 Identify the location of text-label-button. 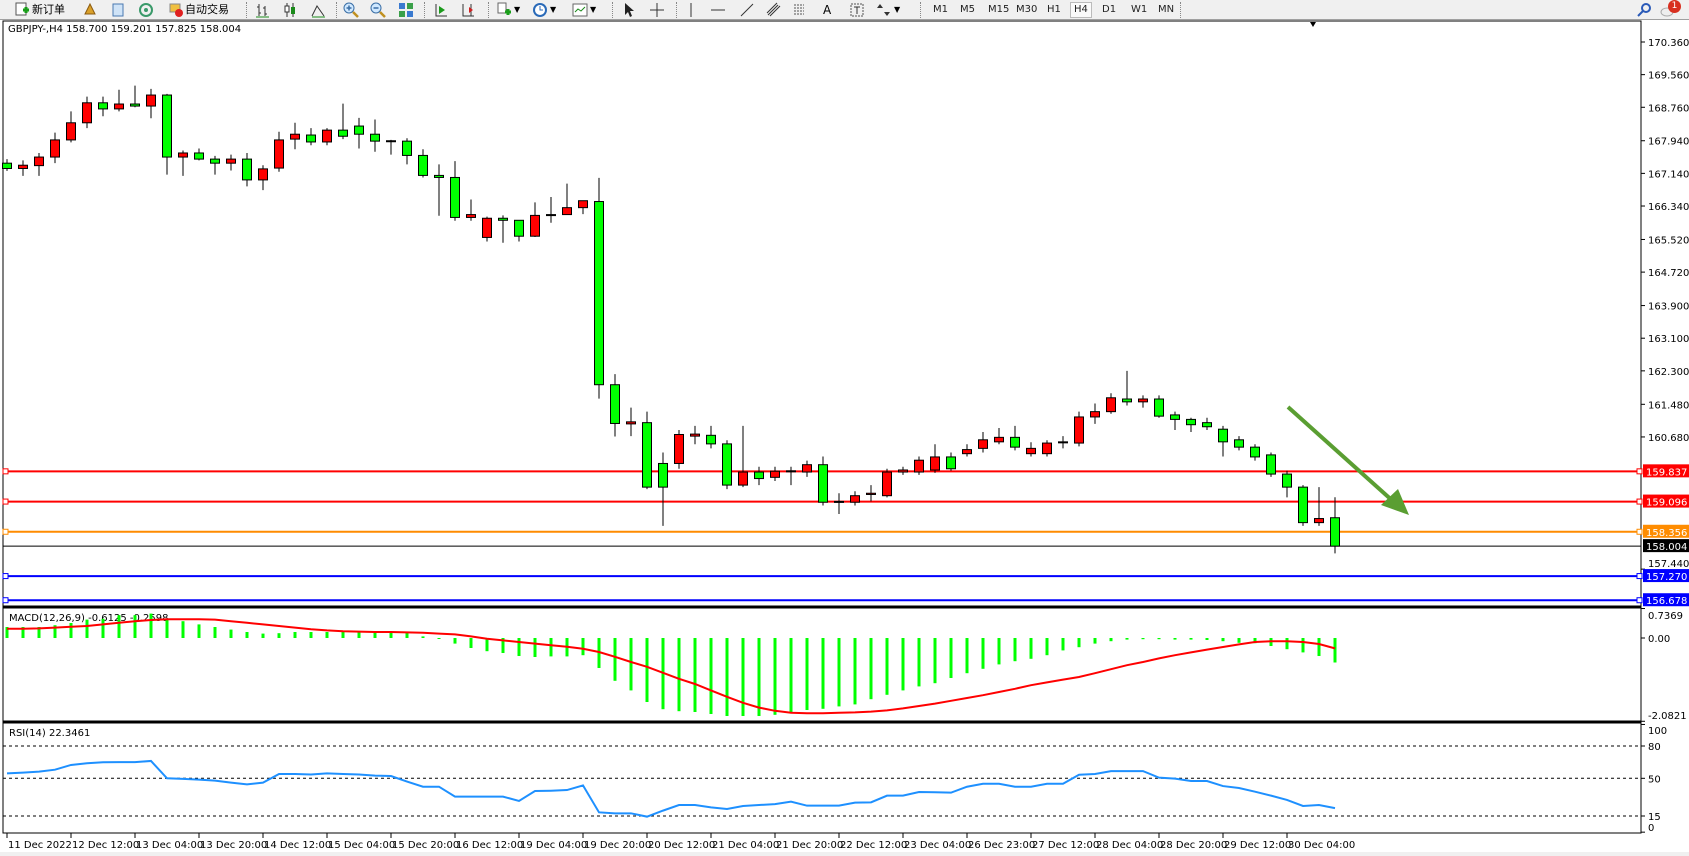
(857, 10).